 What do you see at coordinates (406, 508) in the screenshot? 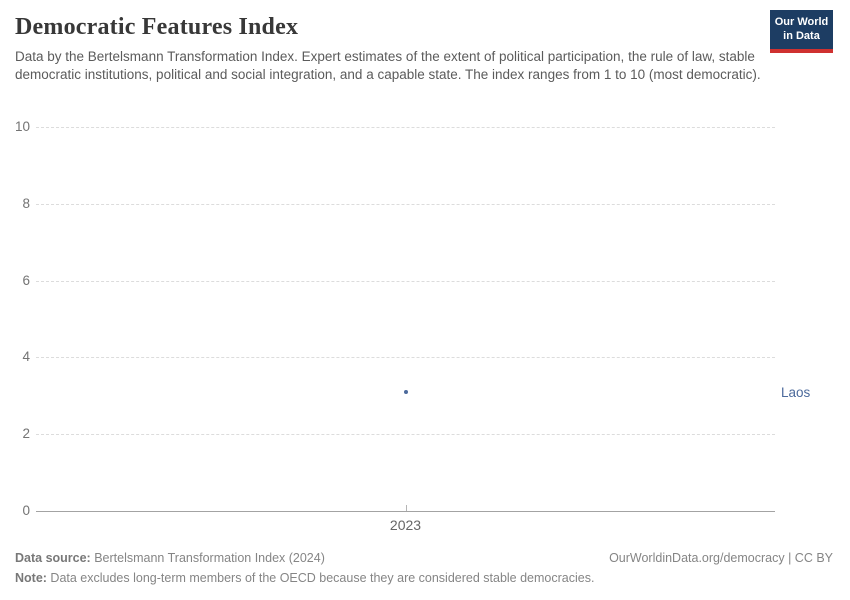
I see `x-tick-mark` at bounding box center [406, 508].